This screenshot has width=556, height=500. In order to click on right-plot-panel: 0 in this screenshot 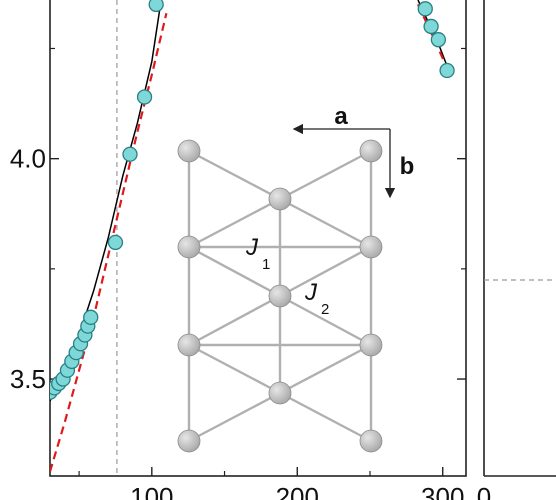, I will do `click(516, 250)`.